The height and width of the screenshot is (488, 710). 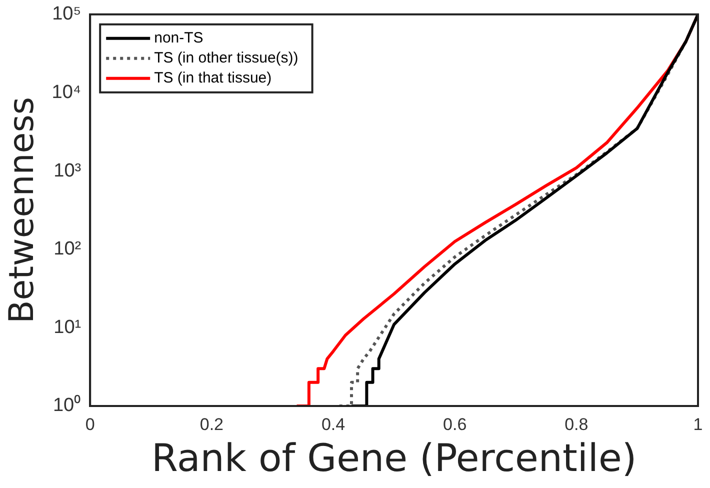 What do you see at coordinates (68, 171) in the screenshot?
I see `y-tick-label: 10³` at bounding box center [68, 171].